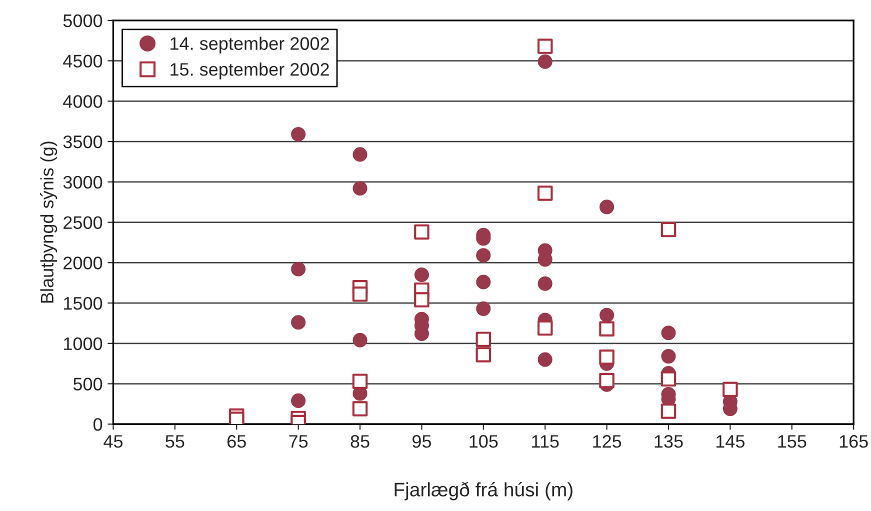 This screenshot has width=871, height=511. What do you see at coordinates (421, 441) in the screenshot?
I see `x-tick-label: 95` at bounding box center [421, 441].